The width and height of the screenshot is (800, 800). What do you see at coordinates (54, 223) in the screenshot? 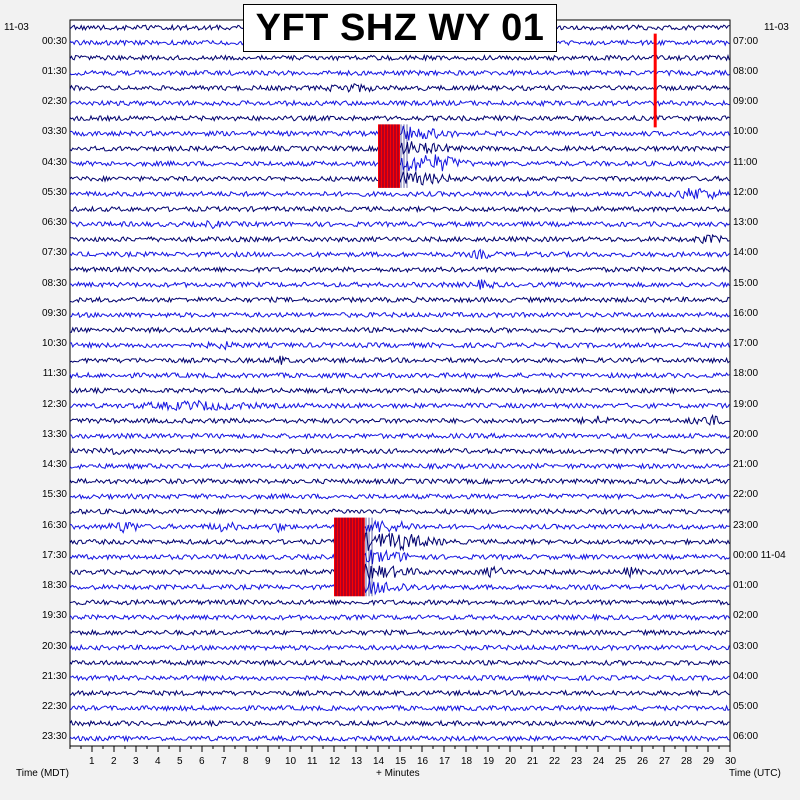
I see `left-time-label: 06:30` at bounding box center [54, 223].